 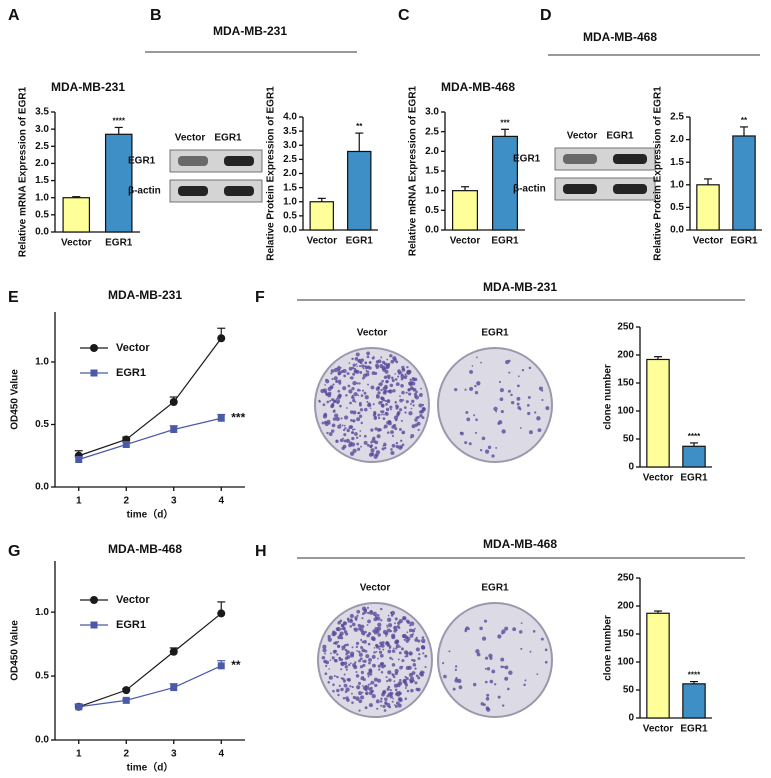 I want to click on y-tick-label: 2.5, so click(x=290, y=159).